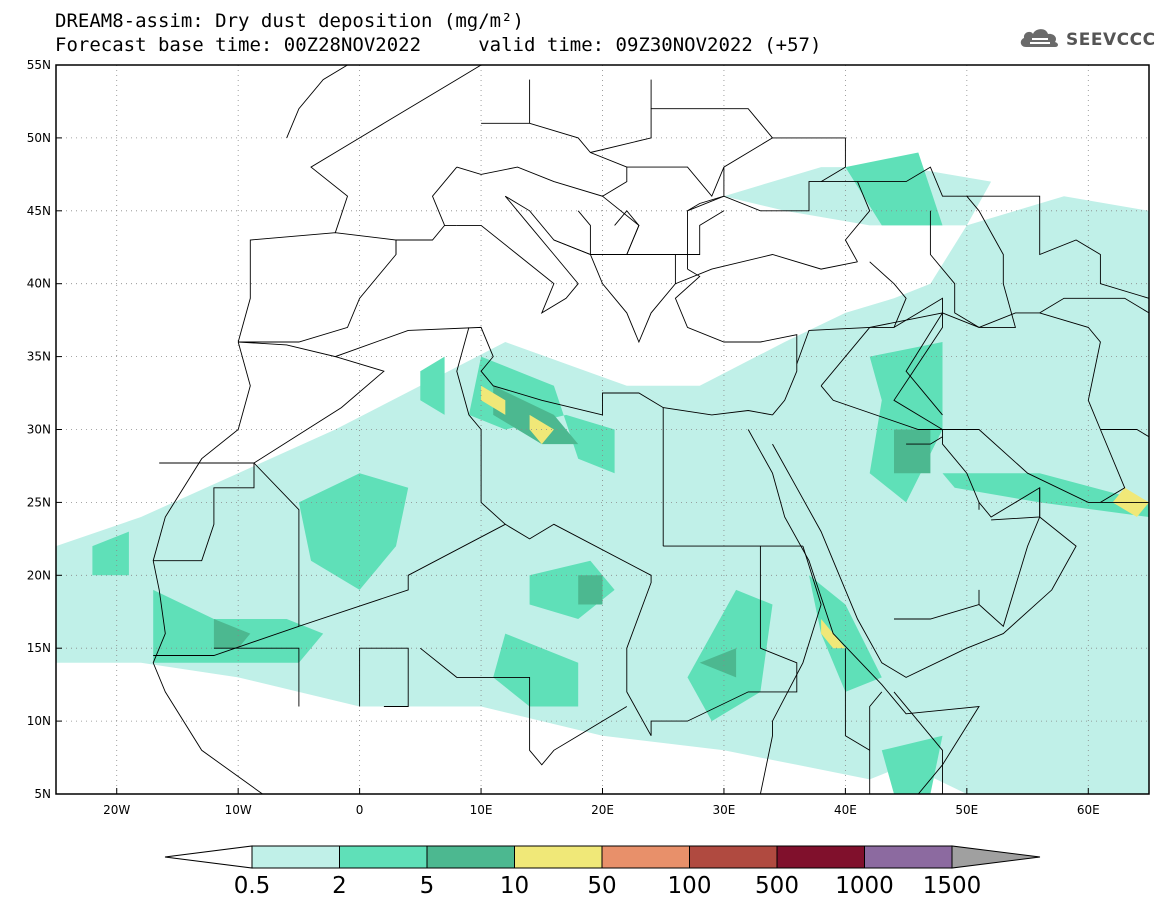  I want to click on y-tick-label: 25N, so click(39, 502).